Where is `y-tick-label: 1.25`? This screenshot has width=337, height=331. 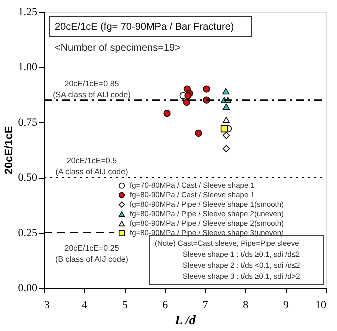 y-tick-label: 1.25 is located at coordinates (28, 12).